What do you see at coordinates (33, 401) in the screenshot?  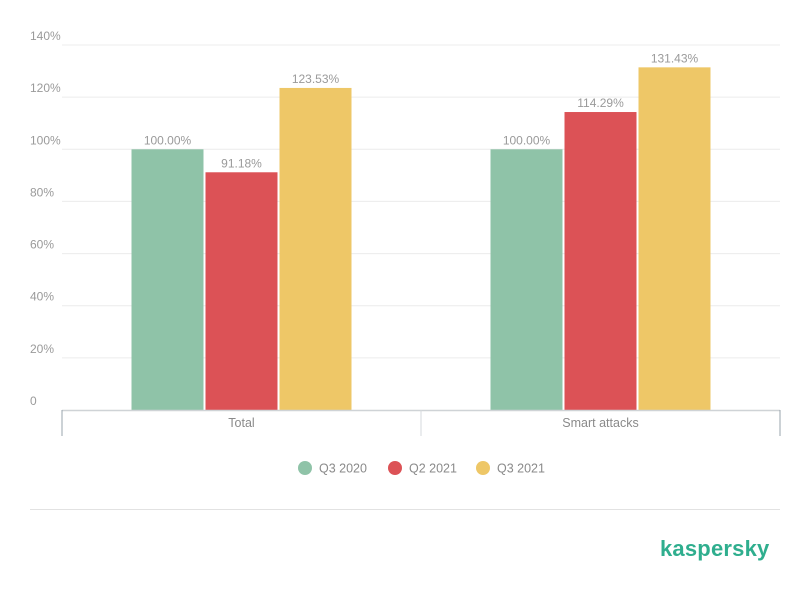 I see `y-tick-label: 0` at bounding box center [33, 401].